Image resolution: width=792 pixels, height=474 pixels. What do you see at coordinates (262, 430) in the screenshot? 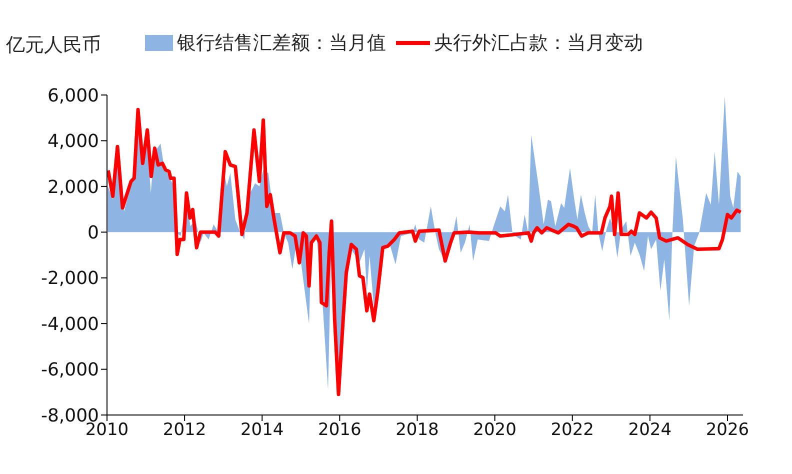
I see `x-tick-label: 2014` at bounding box center [262, 430].